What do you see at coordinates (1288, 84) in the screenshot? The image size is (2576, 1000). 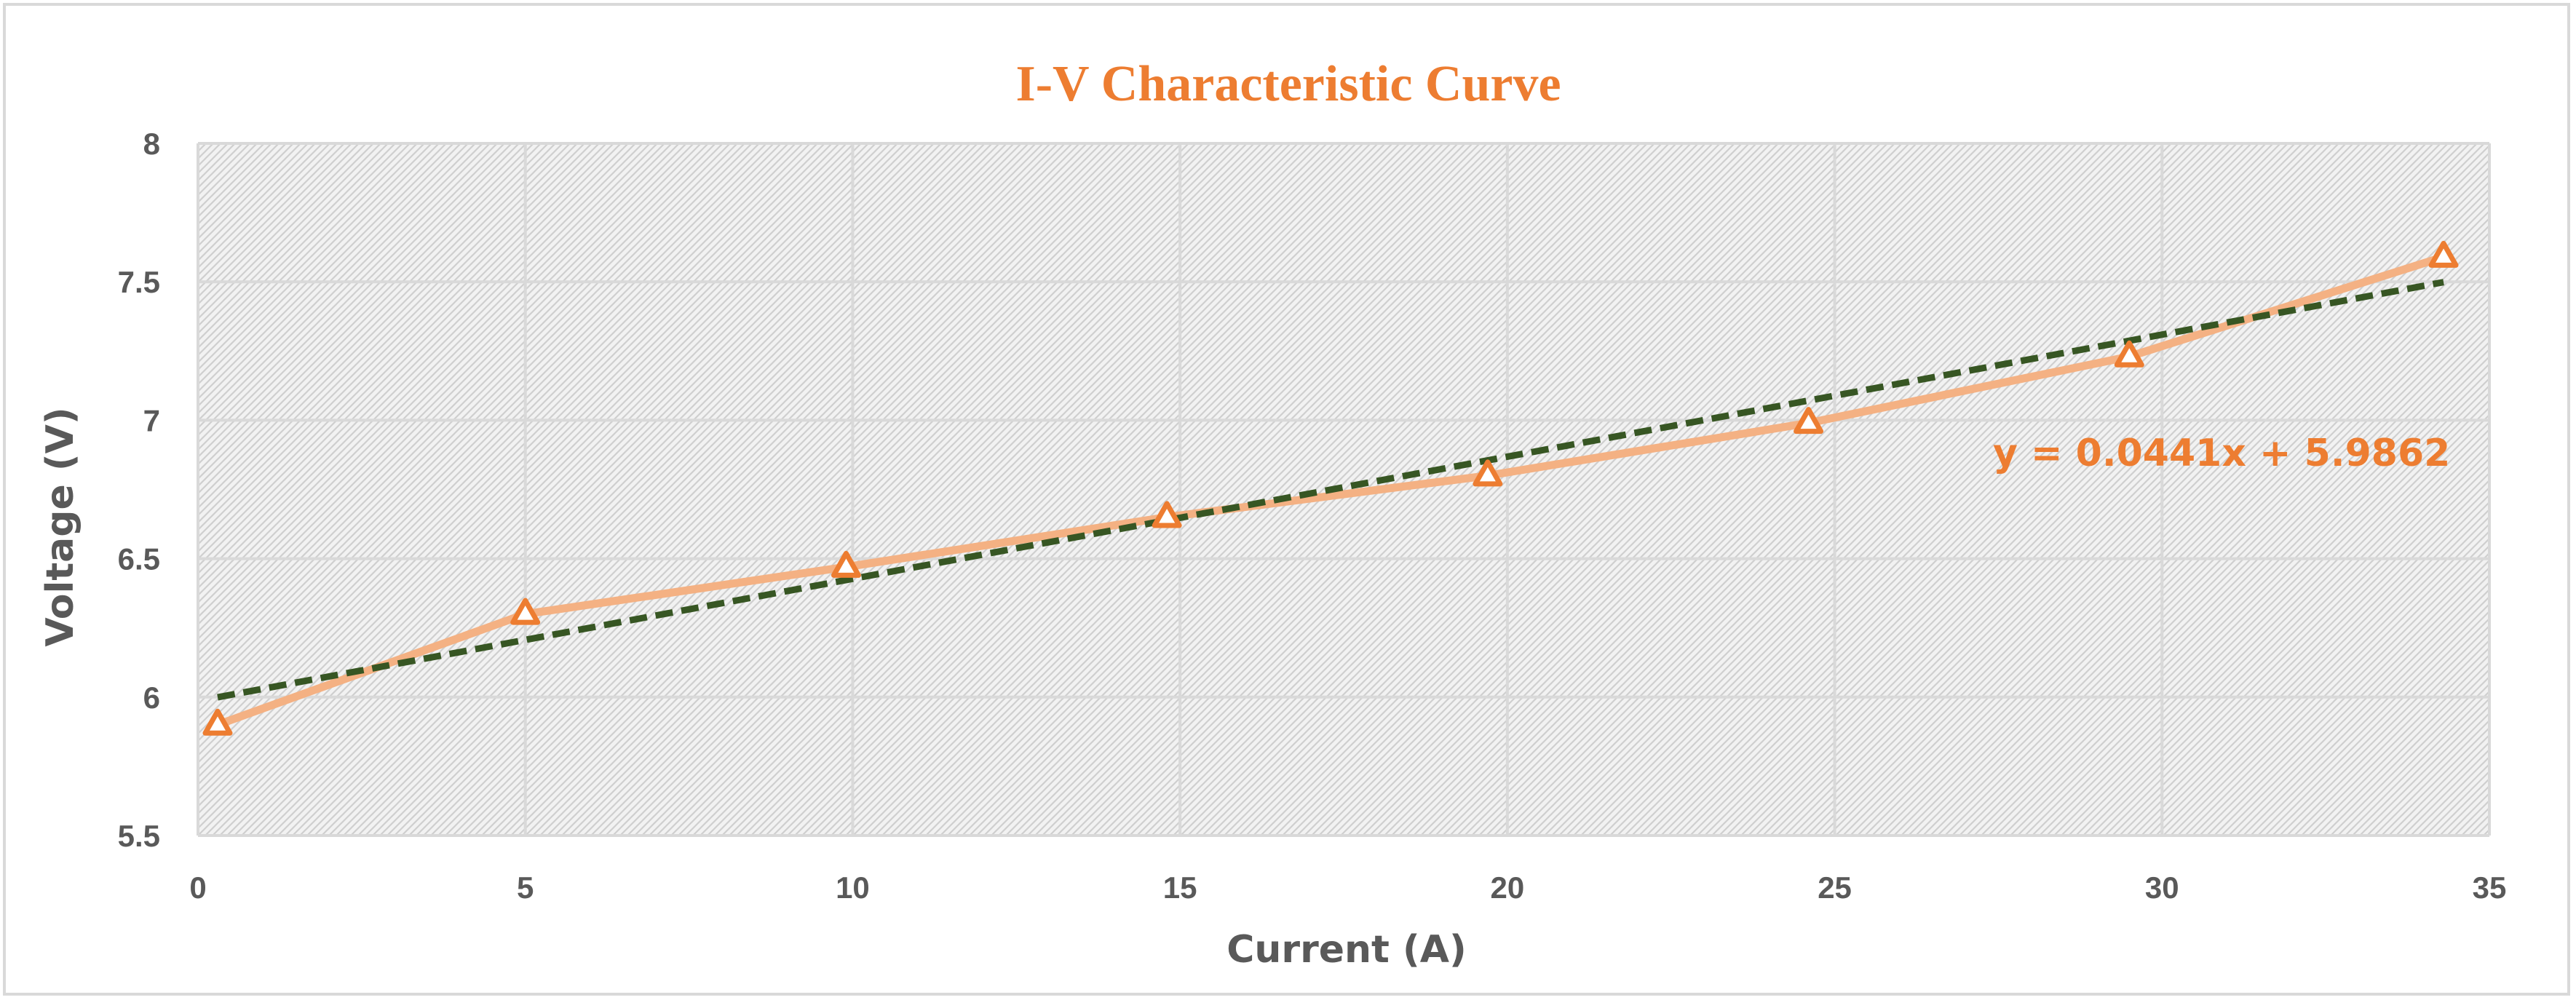 I see `chart-title: I-V Characteristic Curve` at bounding box center [1288, 84].